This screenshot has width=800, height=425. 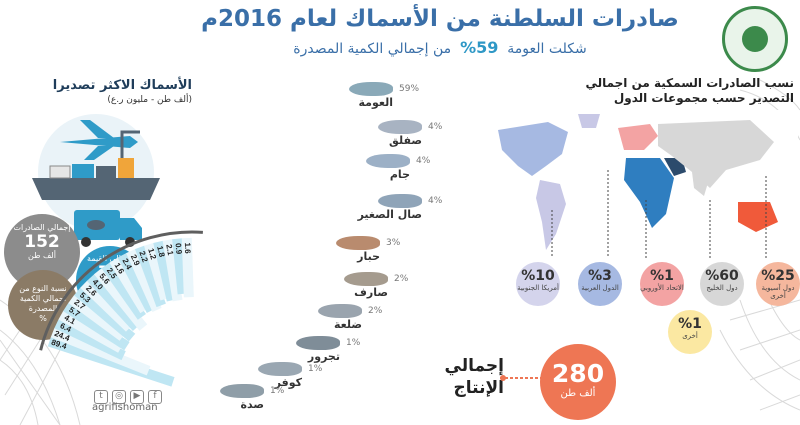 What do you see at coordinates (119, 397) in the screenshot?
I see `instagram-icon: ◎` at bounding box center [119, 397].